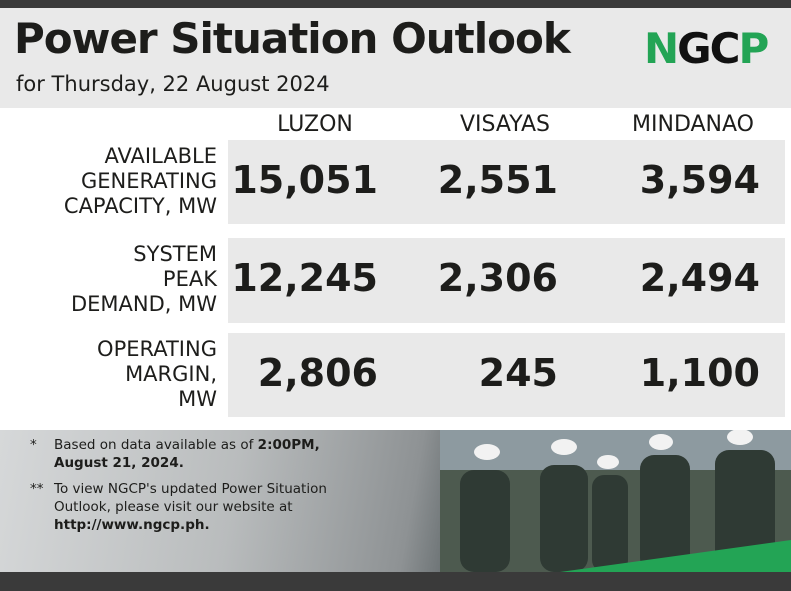 The height and width of the screenshot is (591, 791). Describe the element at coordinates (187, 454) in the screenshot. I see `note-emphasis: 2:00PM, August 21, 2024.` at that location.